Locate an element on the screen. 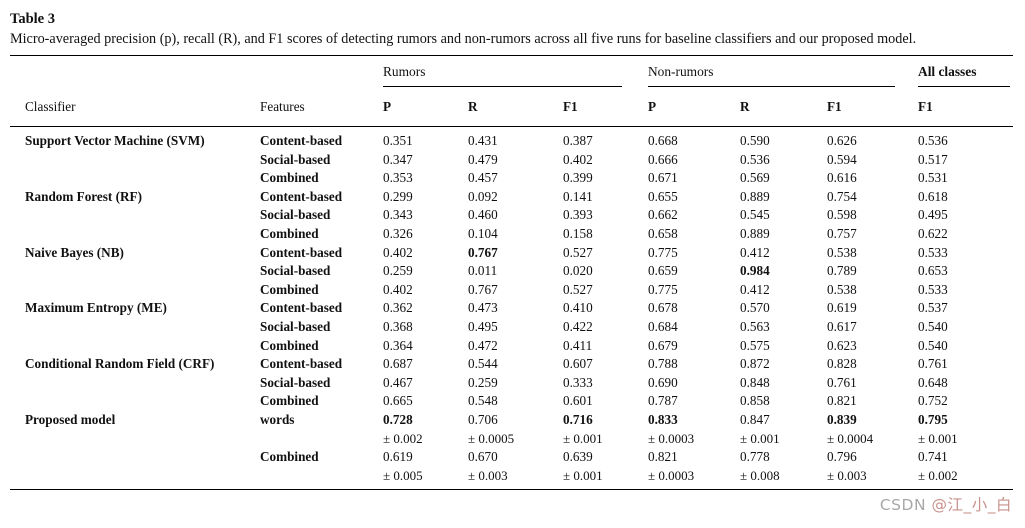  value-cell: 0.679 is located at coordinates (663, 345).